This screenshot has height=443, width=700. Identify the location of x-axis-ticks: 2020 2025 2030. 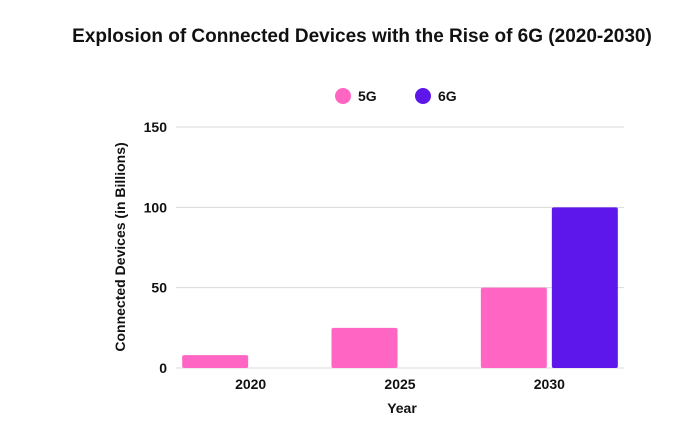
(400, 384).